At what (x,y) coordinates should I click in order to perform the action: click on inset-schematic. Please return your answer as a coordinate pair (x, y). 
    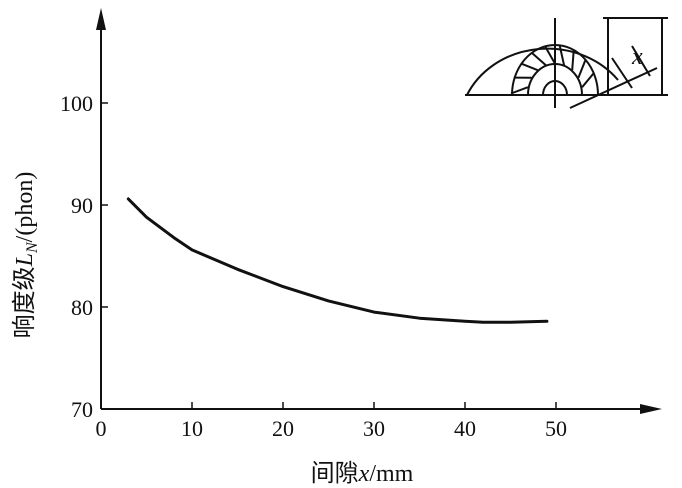
    Looking at the image, I should click on (566, 63).